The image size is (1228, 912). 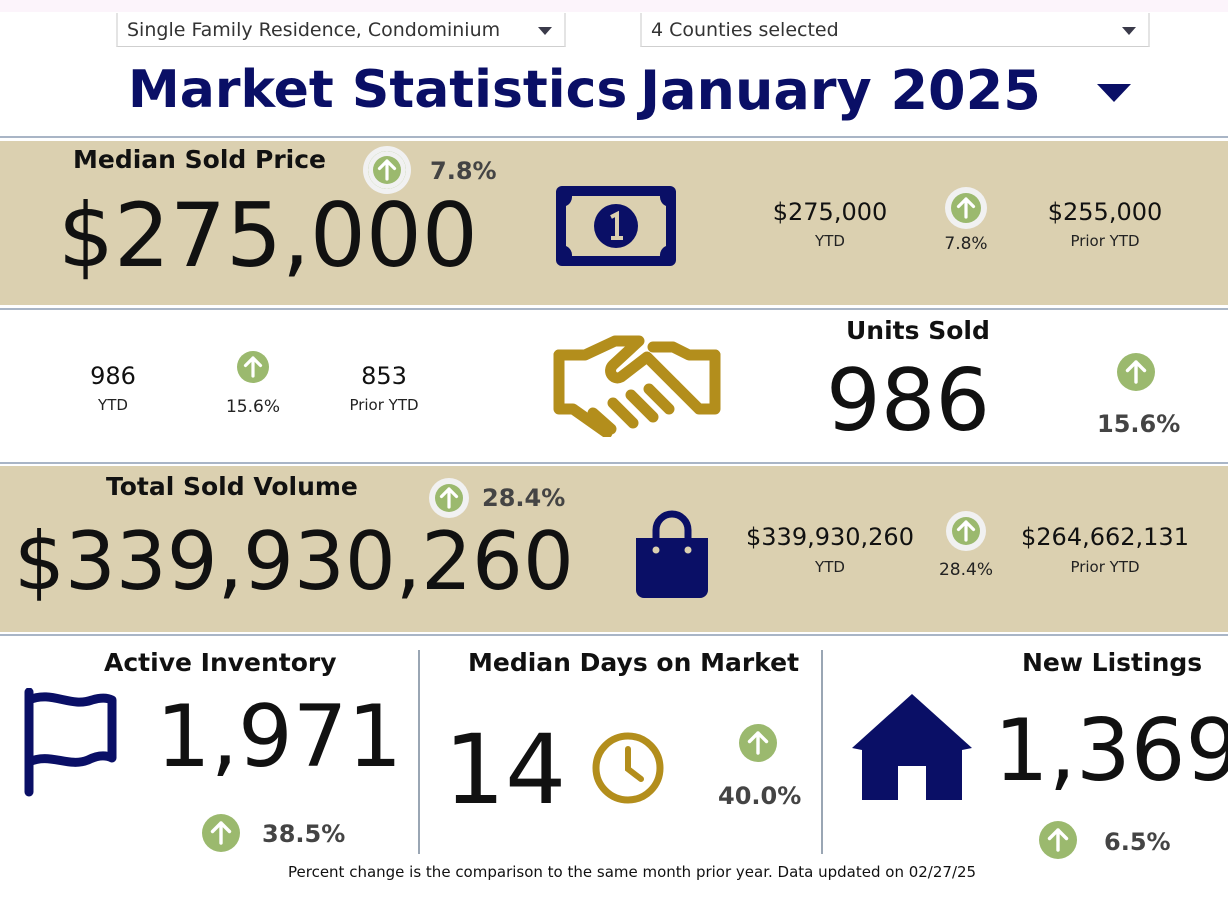 What do you see at coordinates (70, 742) in the screenshot?
I see `flag-icon` at bounding box center [70, 742].